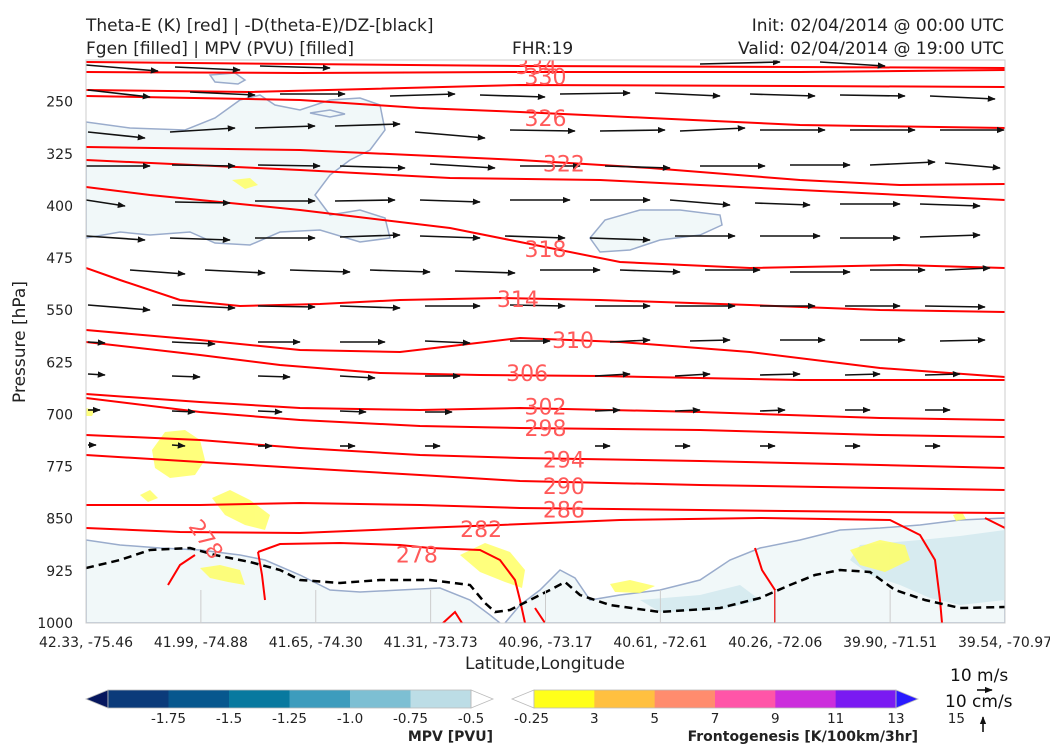 This screenshot has width=1050, height=750. Describe the element at coordinates (417, 556) in the screenshot. I see `contour-label: 278` at that location.